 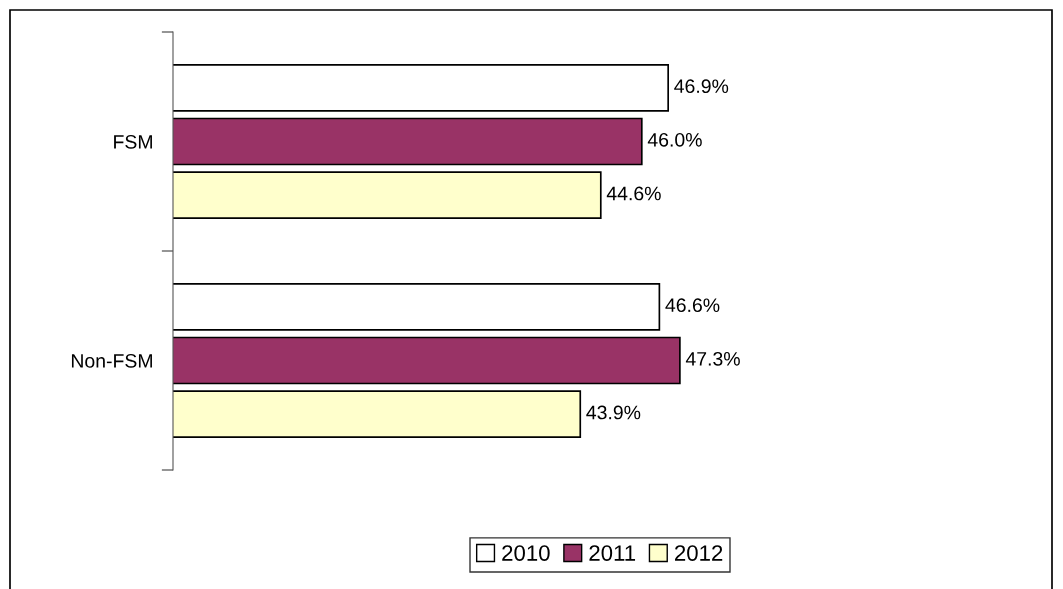 What do you see at coordinates (613, 412) in the screenshot?
I see `data-label: 43.9%` at bounding box center [613, 412].